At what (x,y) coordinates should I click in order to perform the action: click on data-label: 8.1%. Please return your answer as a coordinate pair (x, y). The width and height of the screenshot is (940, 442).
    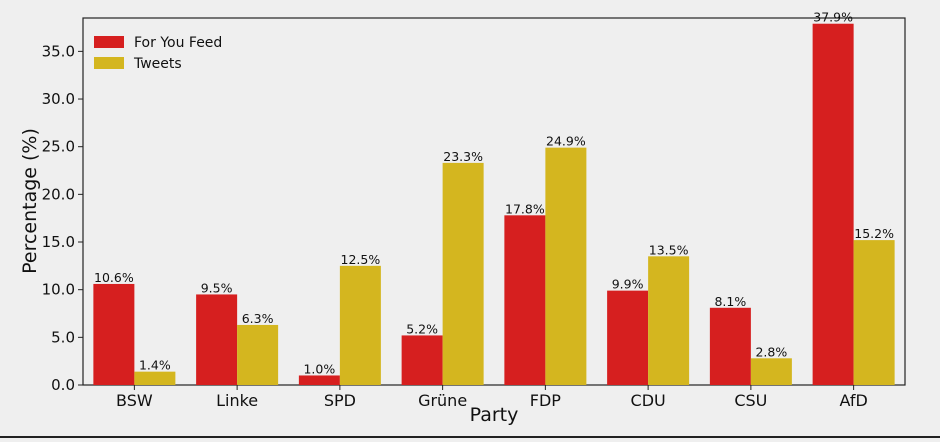
    Looking at the image, I should click on (730, 301).